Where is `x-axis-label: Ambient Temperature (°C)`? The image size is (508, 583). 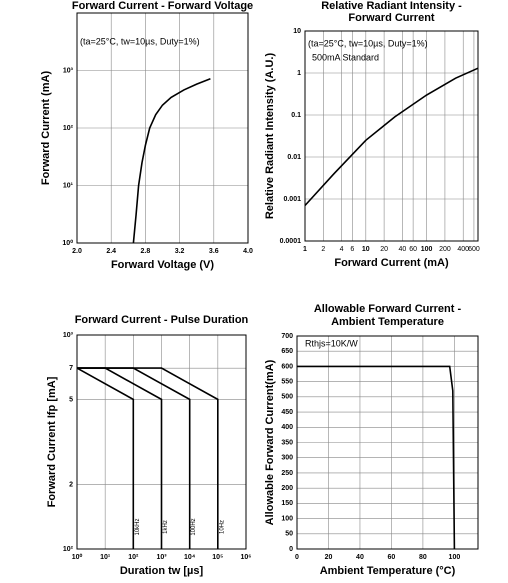
x-axis-label: Ambient Temperature (°C) is located at coordinates (388, 571).